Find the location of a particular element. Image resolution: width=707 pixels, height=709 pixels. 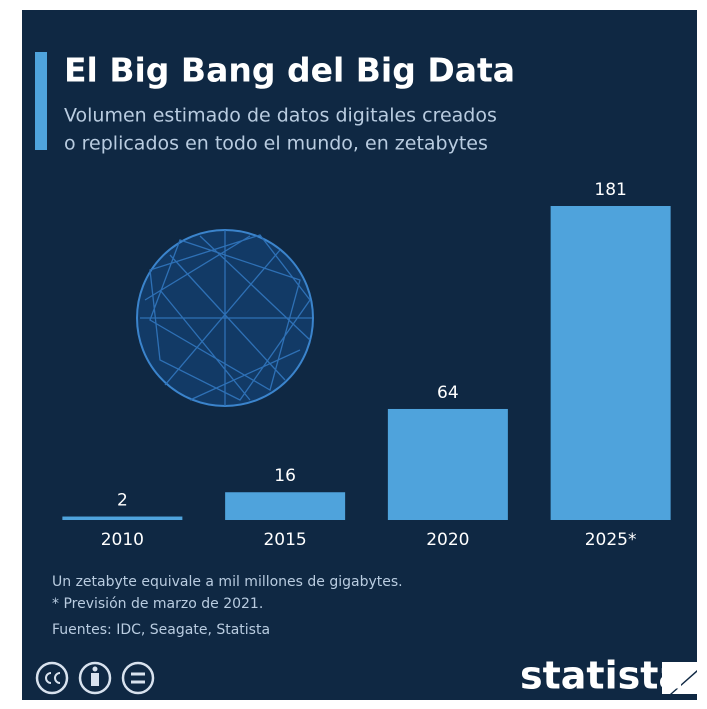

value-label: 2 is located at coordinates (122, 501).